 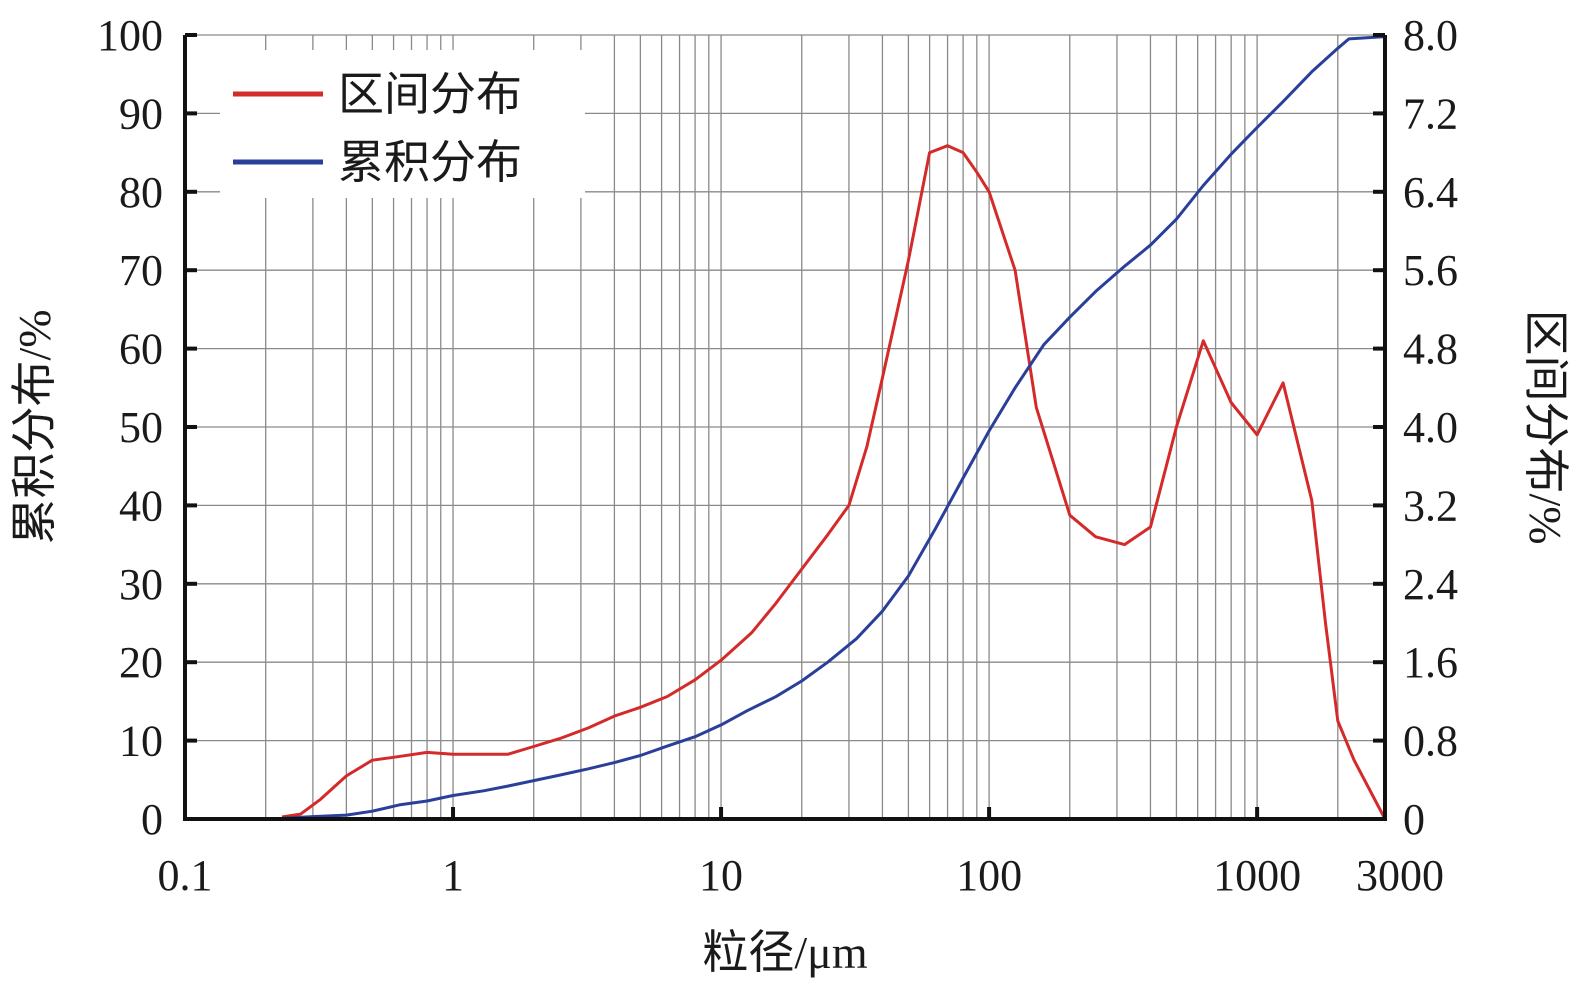 I want to click on y-tick-label-left: 30, so click(x=141, y=584).